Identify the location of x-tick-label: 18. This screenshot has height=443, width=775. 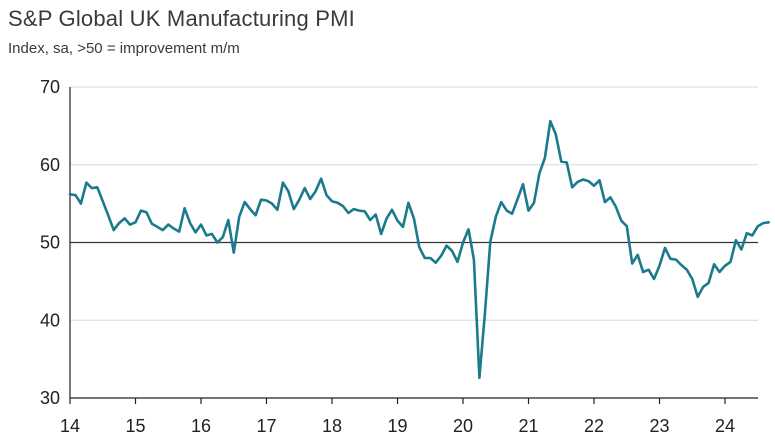
(332, 426).